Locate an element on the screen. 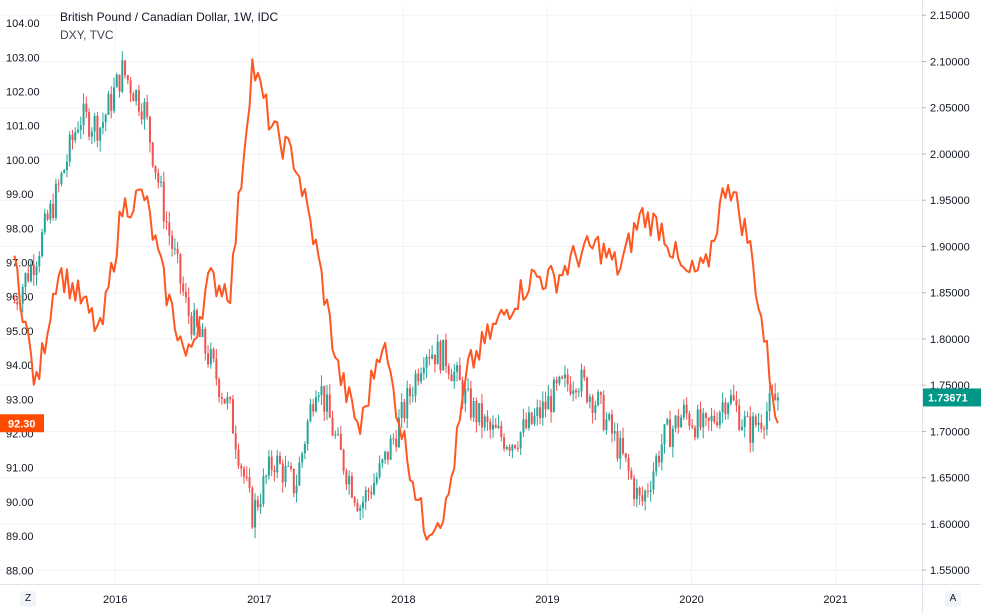 The width and height of the screenshot is (981, 613). left-tick-label: 91.00 is located at coordinates (20, 469).